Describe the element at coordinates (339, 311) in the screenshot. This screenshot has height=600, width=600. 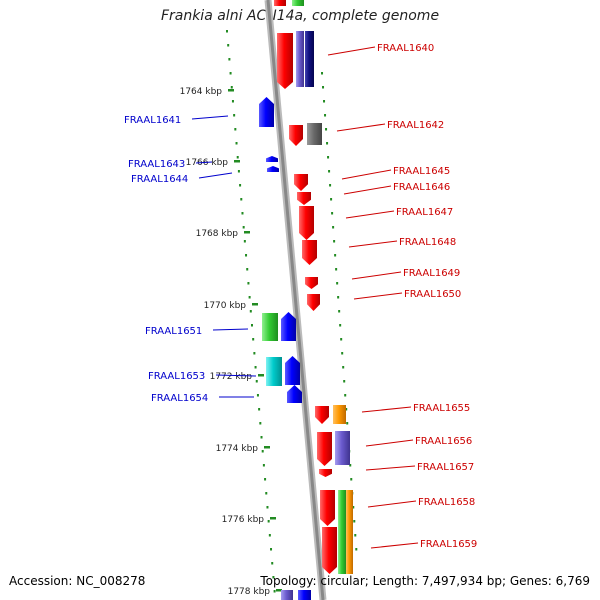
I see `ruler-track-right` at that location.